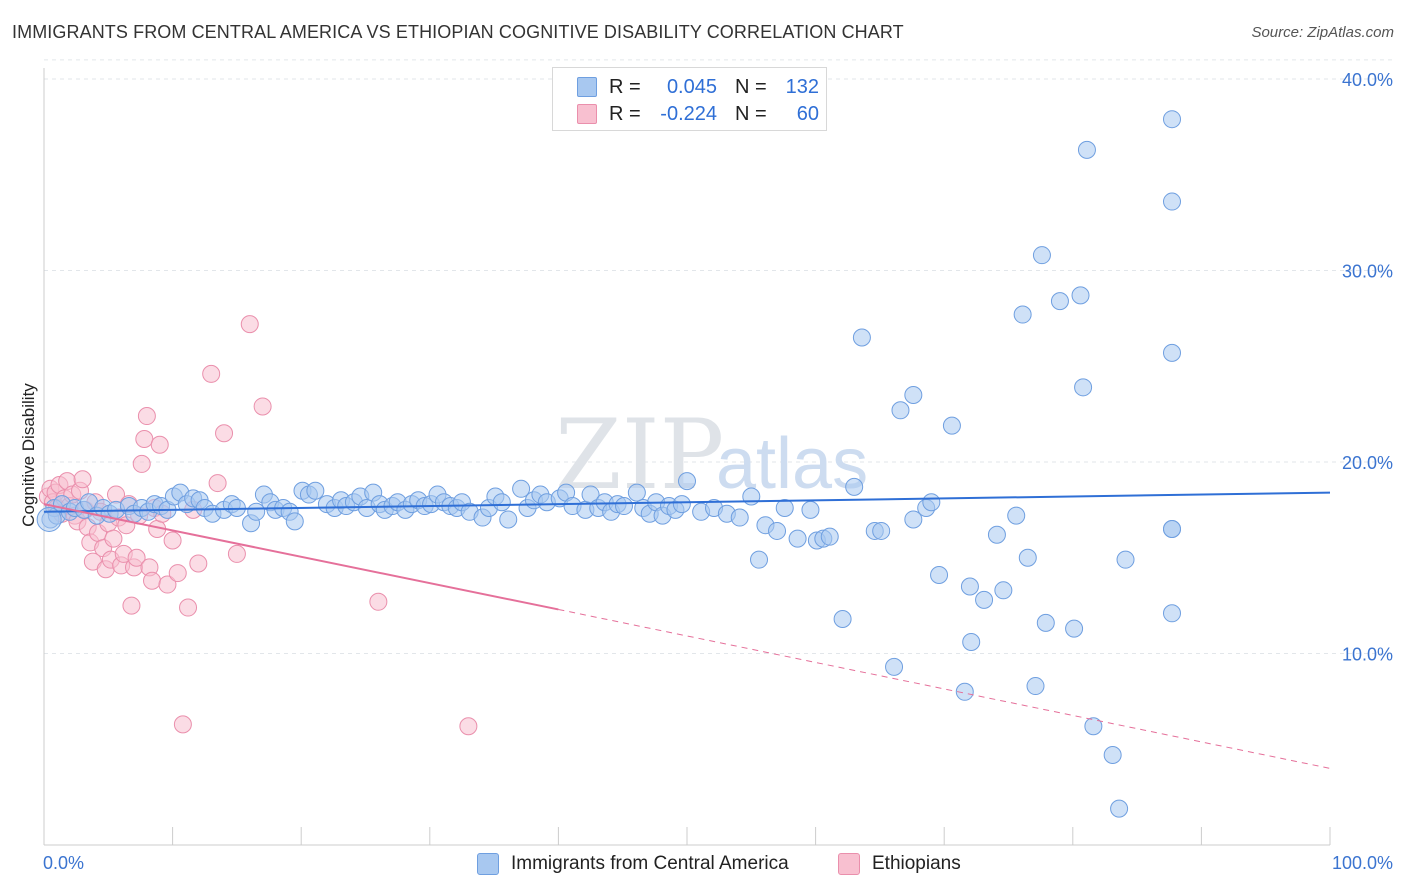 The width and height of the screenshot is (1406, 892). I want to click on bottom-legend-swatch-pink, so click(849, 864).